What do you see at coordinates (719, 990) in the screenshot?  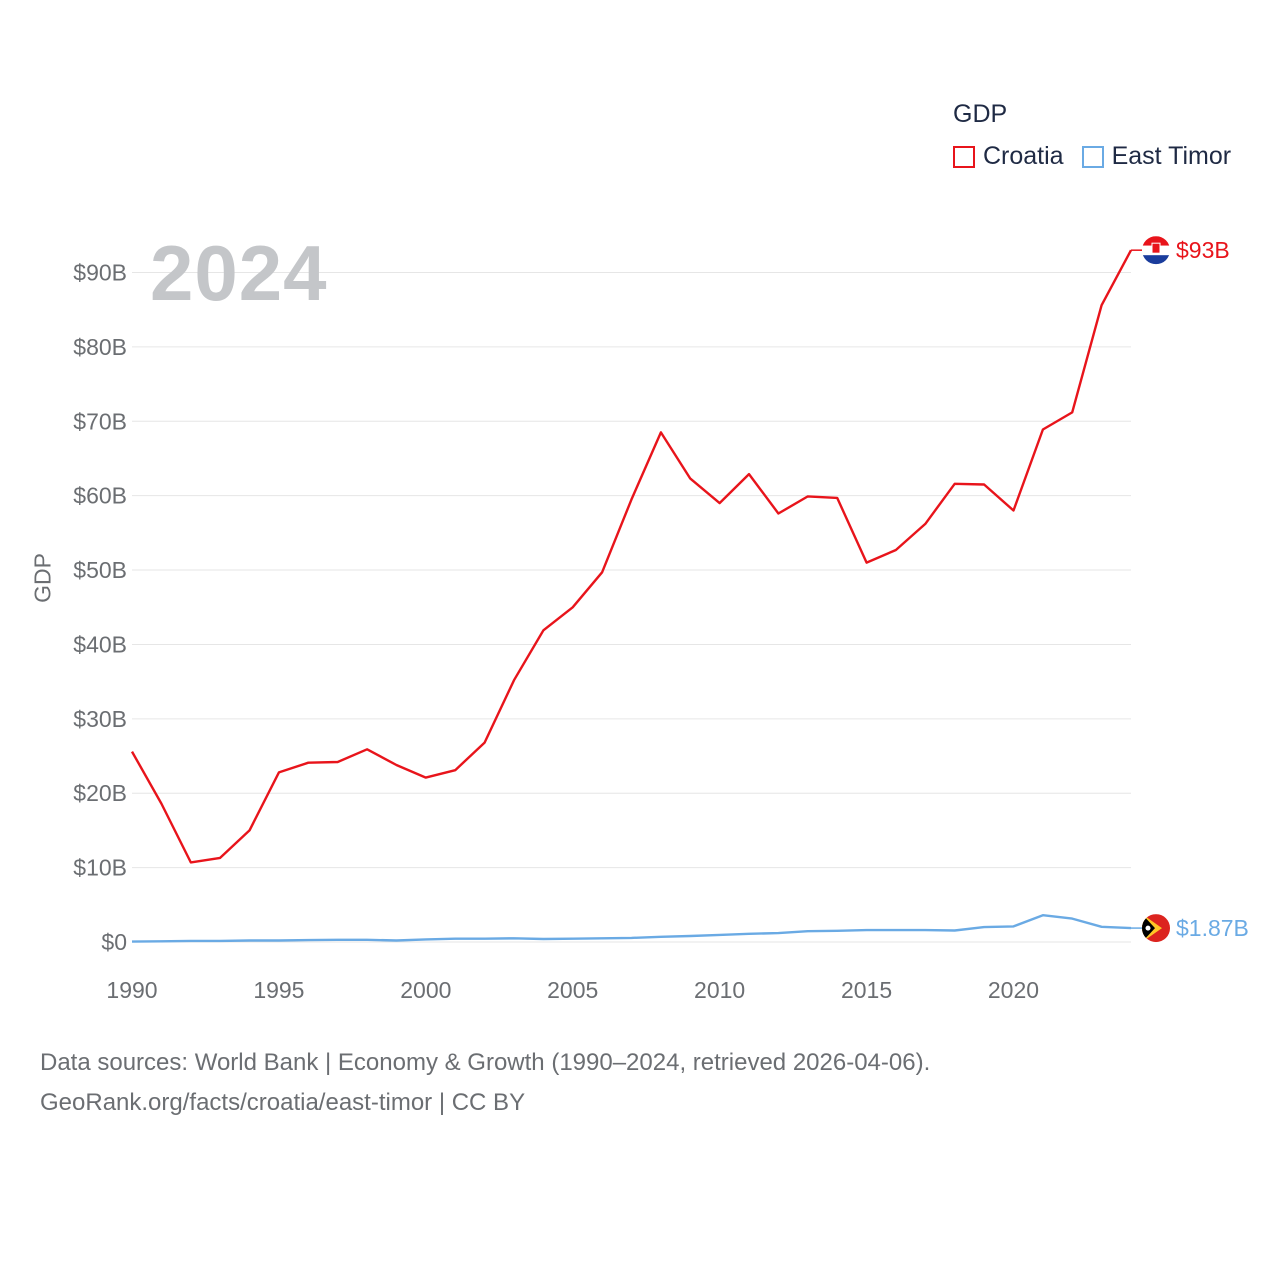 I see `x-tick-label: 2010` at bounding box center [719, 990].